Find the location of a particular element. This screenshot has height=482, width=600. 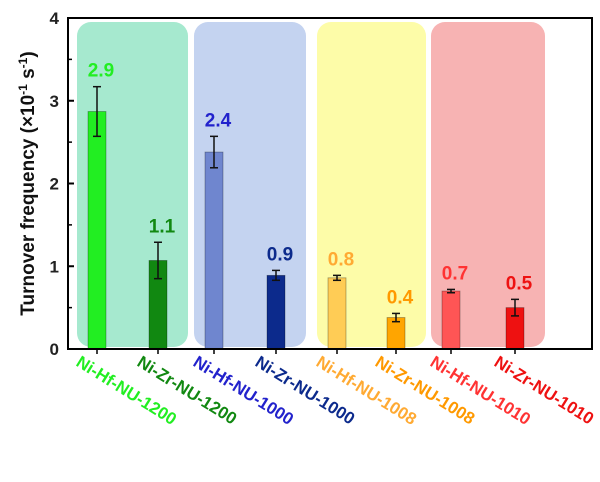

y-tick-label-3: 3 is located at coordinates (54, 101).